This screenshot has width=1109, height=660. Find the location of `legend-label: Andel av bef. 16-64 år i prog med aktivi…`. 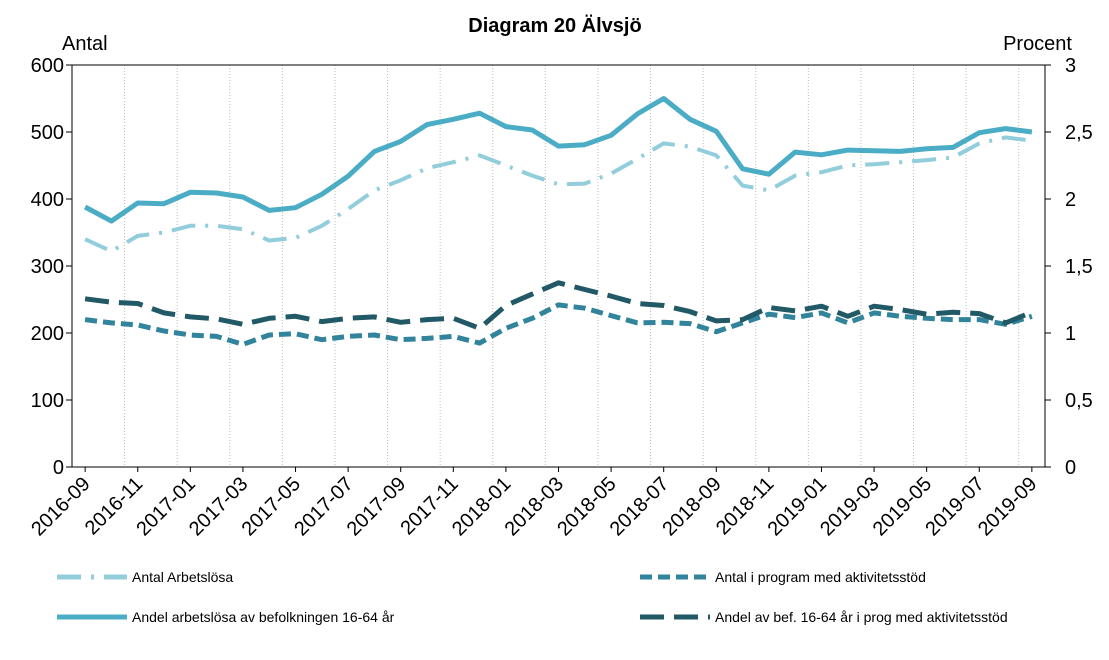

legend-label: Andel av bef. 16-64 år i prog med aktivi… is located at coordinates (861, 617).